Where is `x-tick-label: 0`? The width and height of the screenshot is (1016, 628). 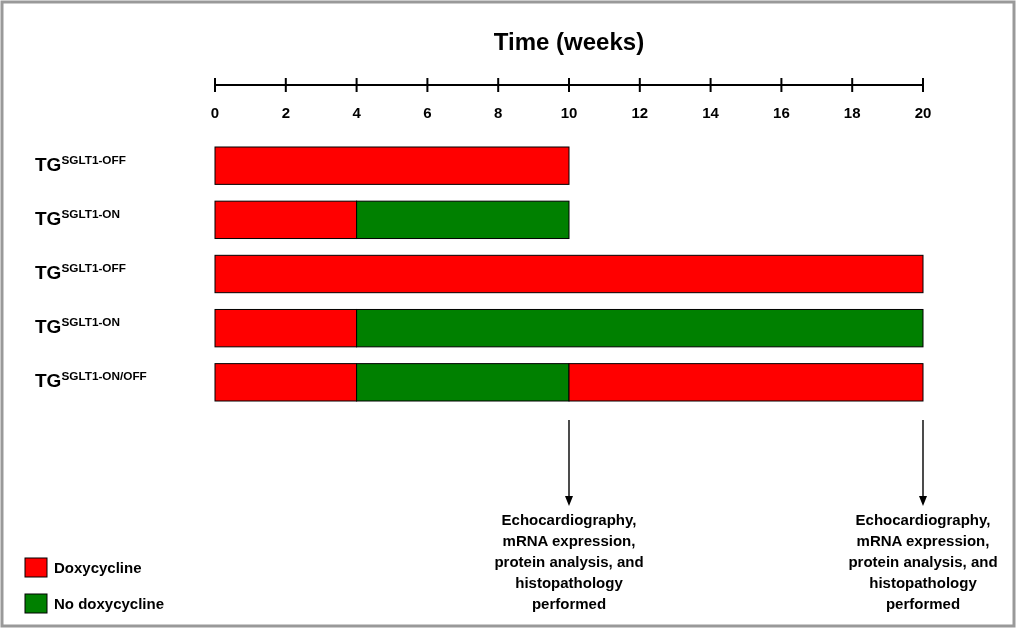
x-tick-label: 0 is located at coordinates (215, 112).